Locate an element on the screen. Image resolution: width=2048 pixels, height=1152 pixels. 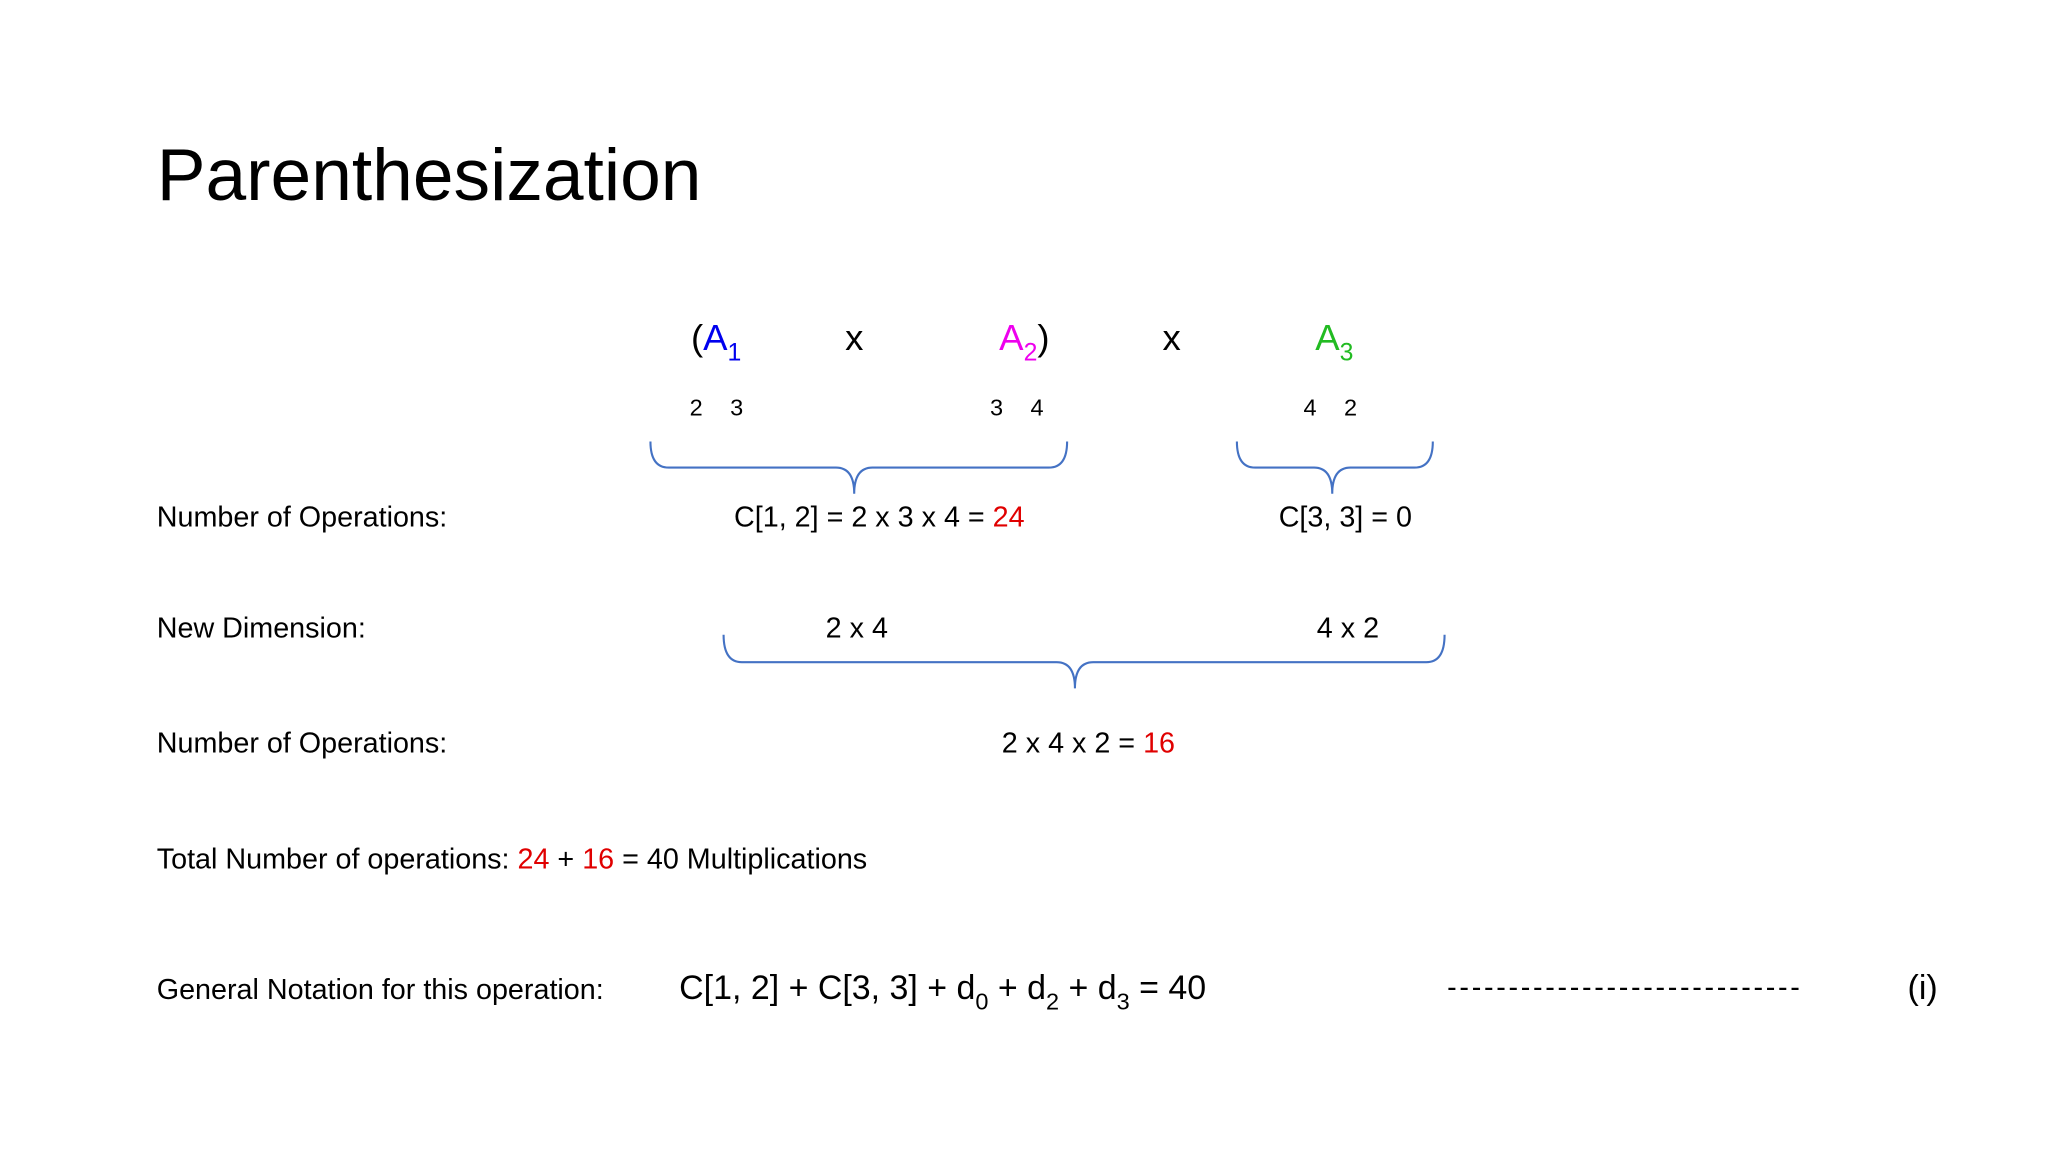
matrix-term: A3 is located at coordinates (1334, 341).